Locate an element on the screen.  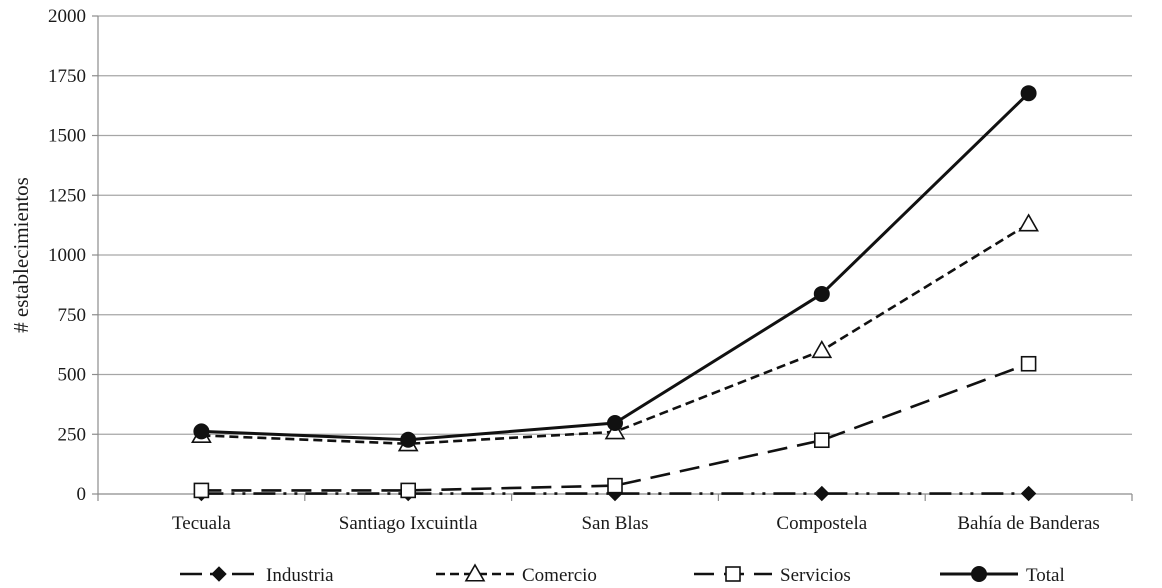
y-axis-title: # establecimientos is located at coordinates (21, 255).